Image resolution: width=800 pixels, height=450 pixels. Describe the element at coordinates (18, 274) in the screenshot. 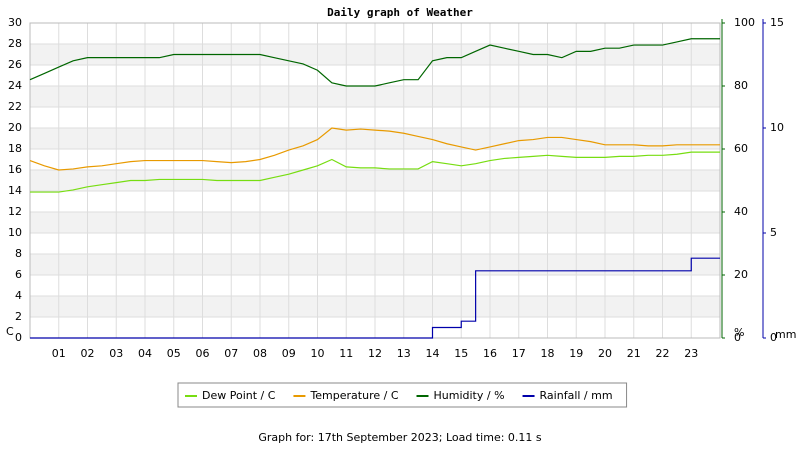

I see `y-tick-label: 6` at that location.